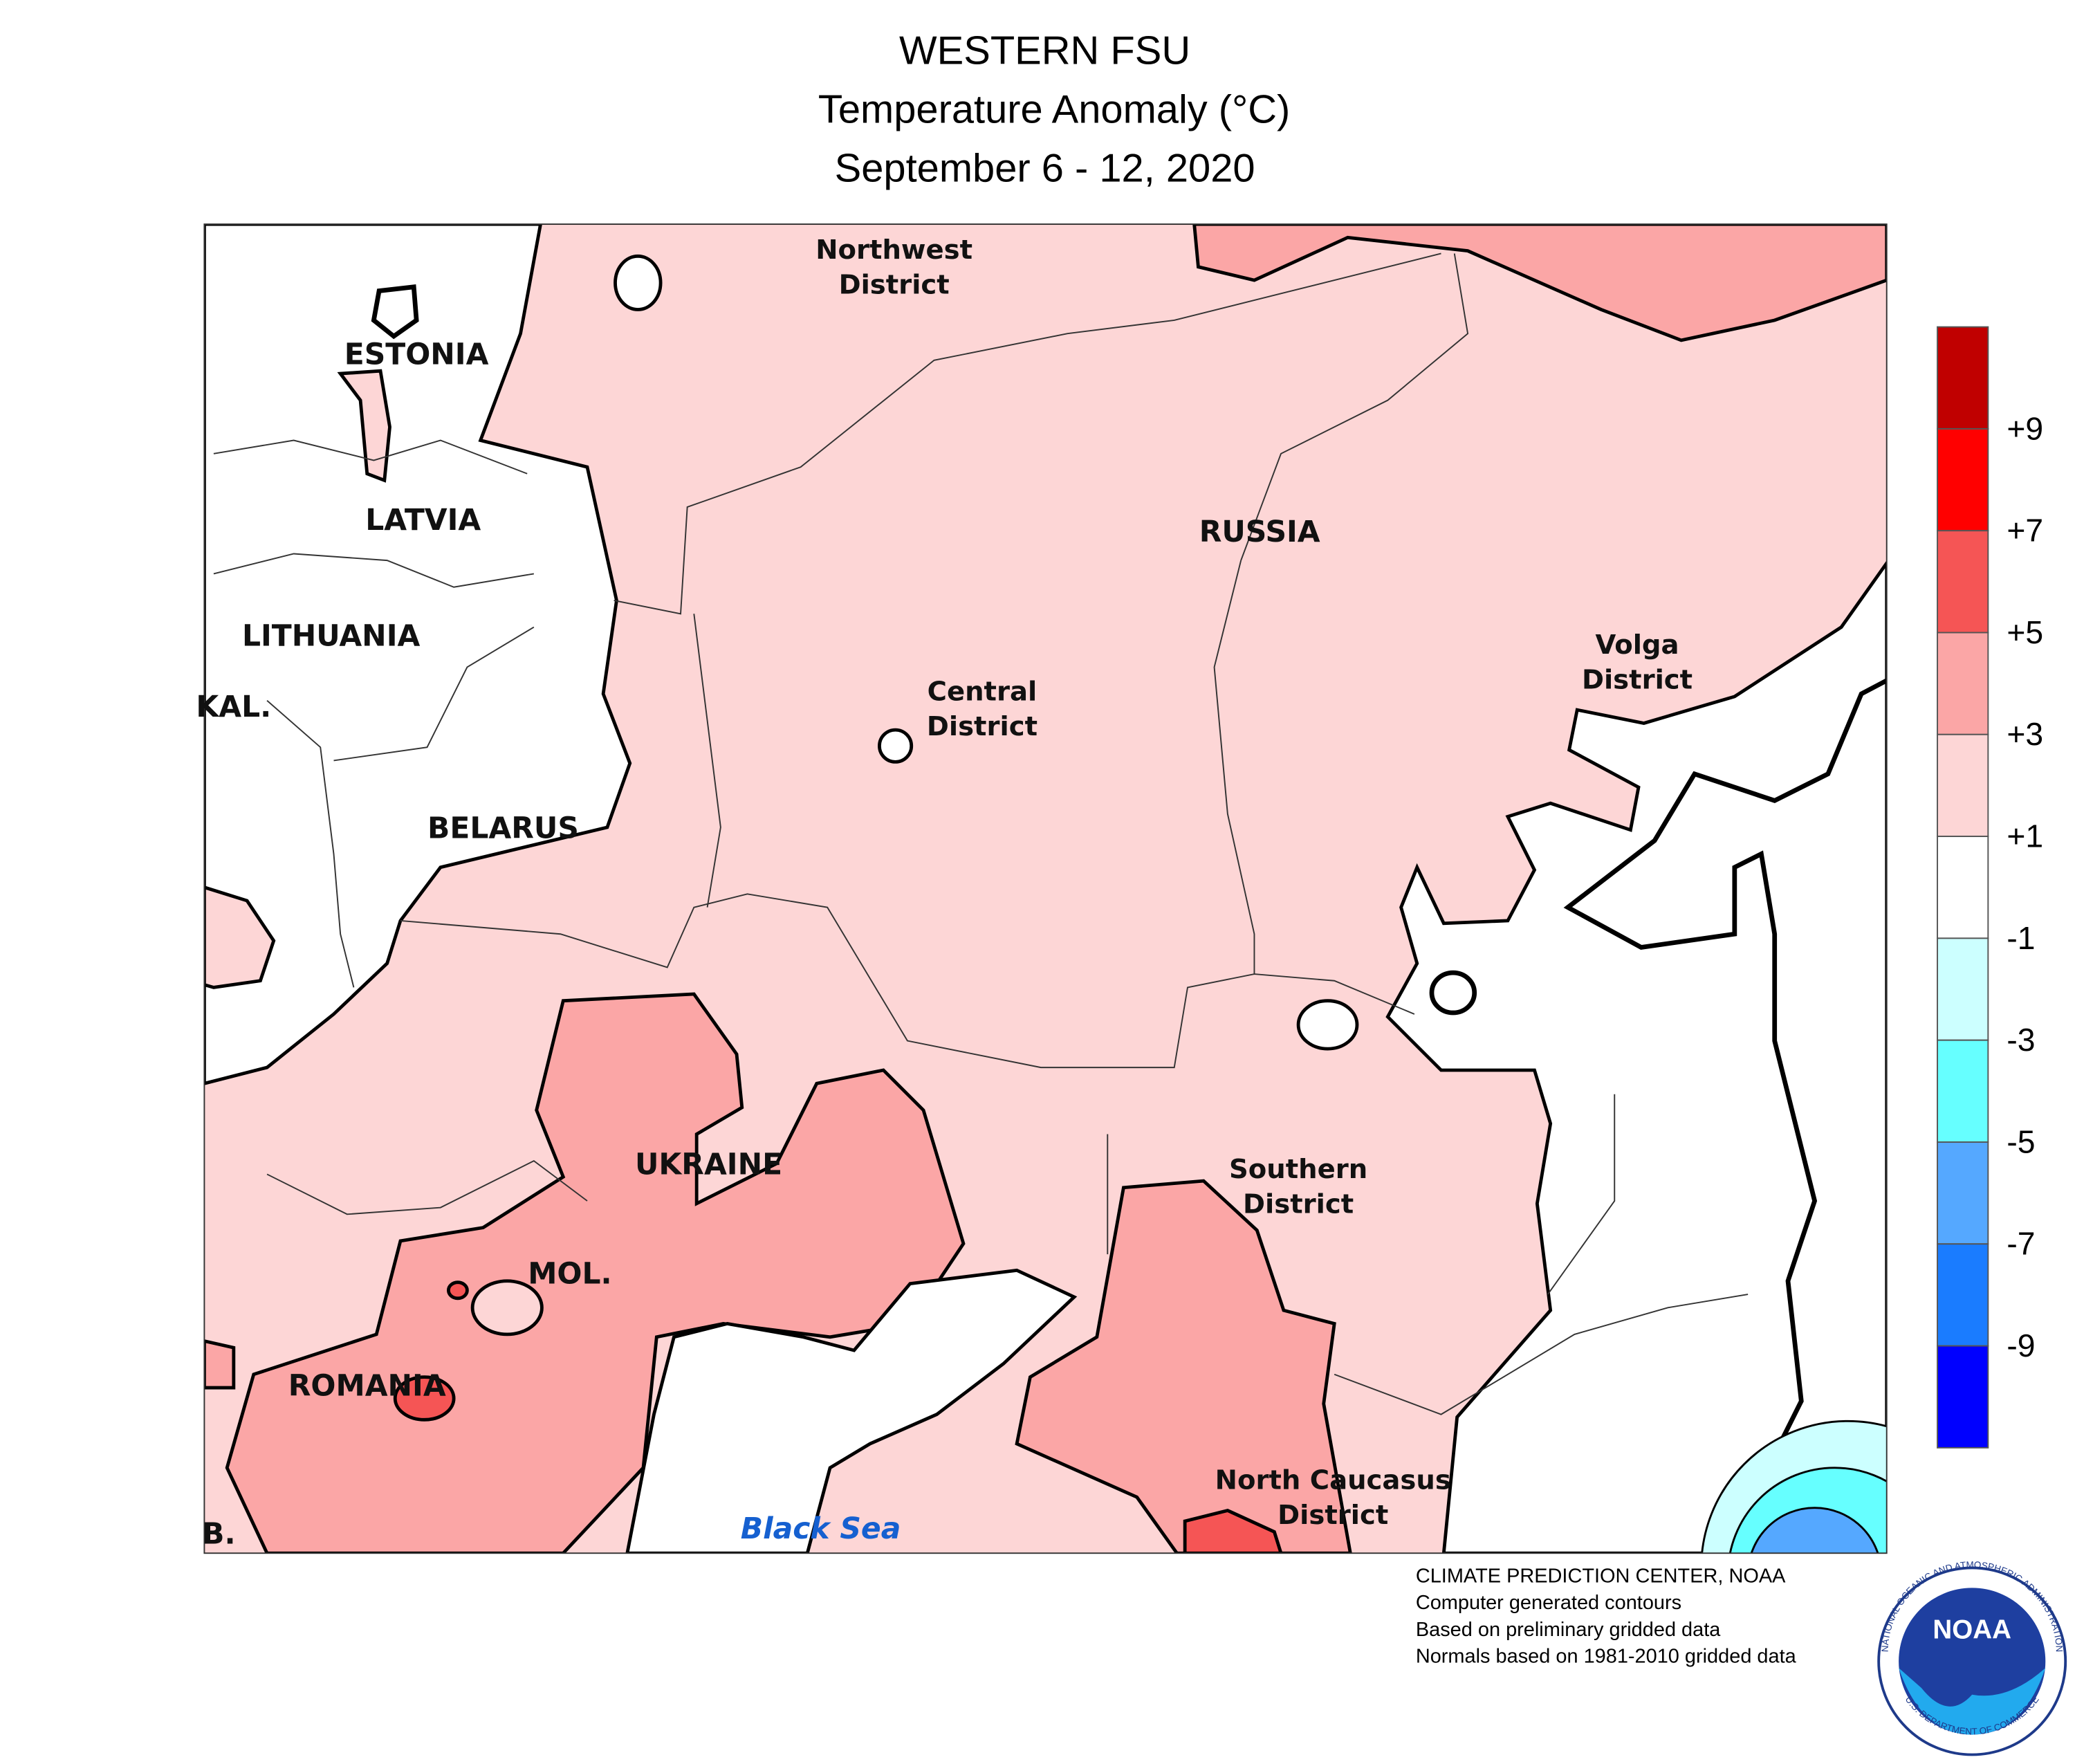 This screenshot has width=2075, height=1764. I want to click on map-label: KAL., so click(233, 707).